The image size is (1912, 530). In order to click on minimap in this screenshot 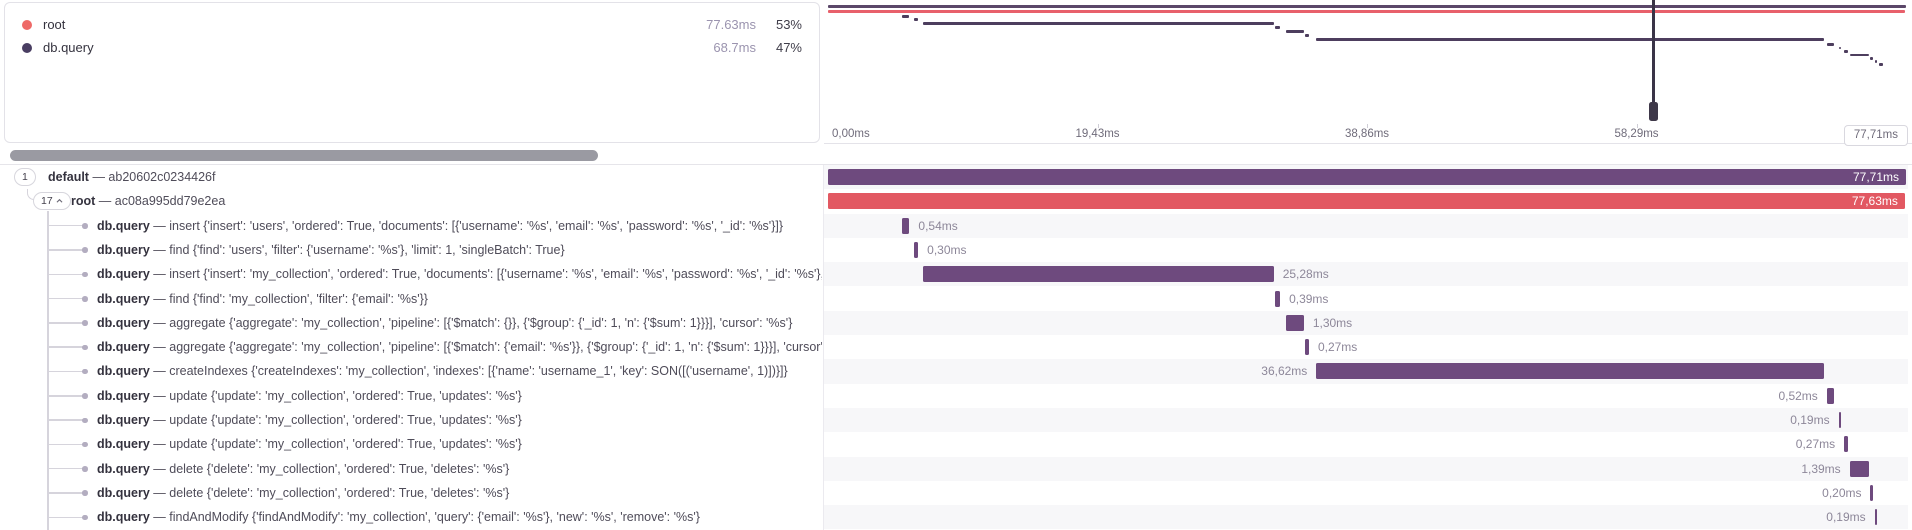, I will do `click(1368, 62)`.